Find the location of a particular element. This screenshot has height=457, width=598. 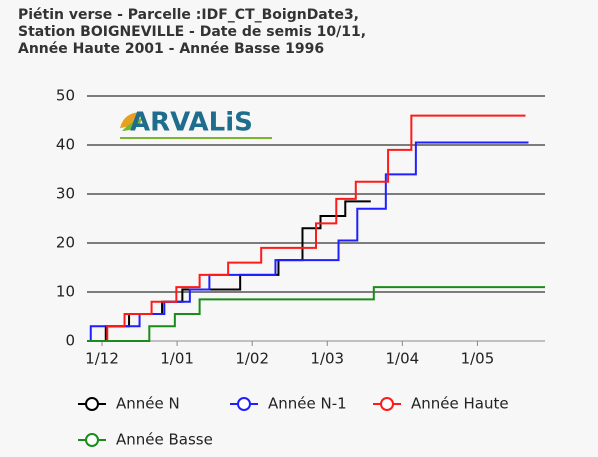

chart-title: Année Haute 2001 - Année Basse 1996 is located at coordinates (171, 49).